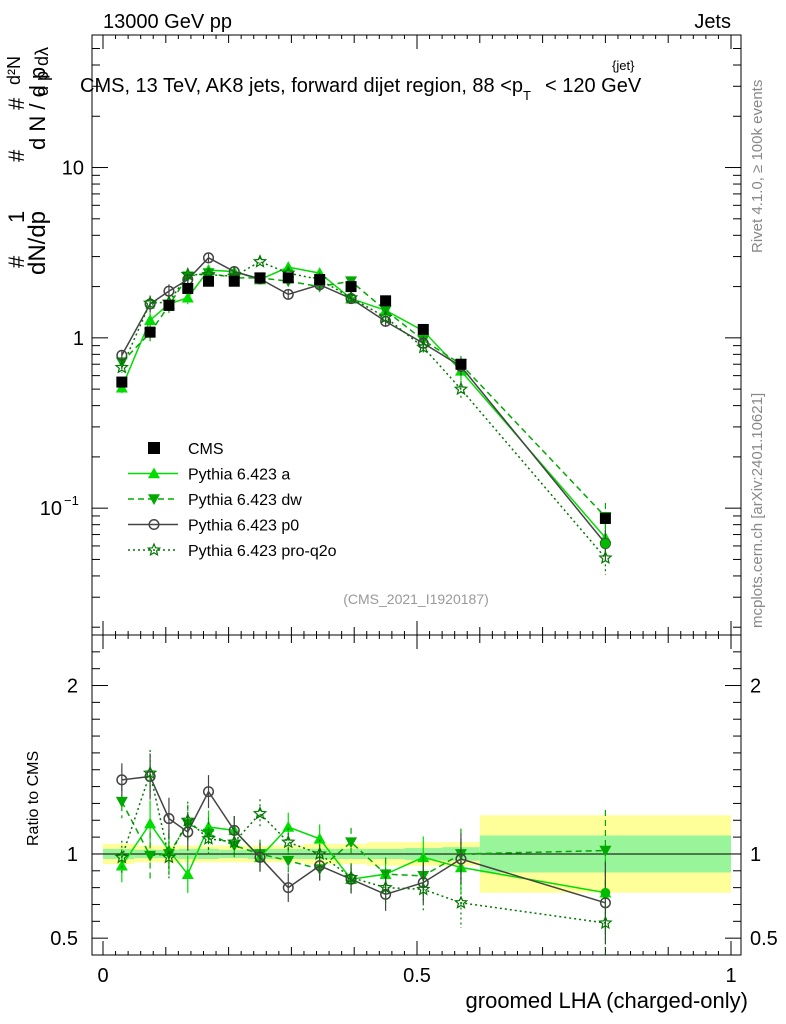  I want to click on legend-label: Pythia 6.423 pro-q2o, so click(262, 551).